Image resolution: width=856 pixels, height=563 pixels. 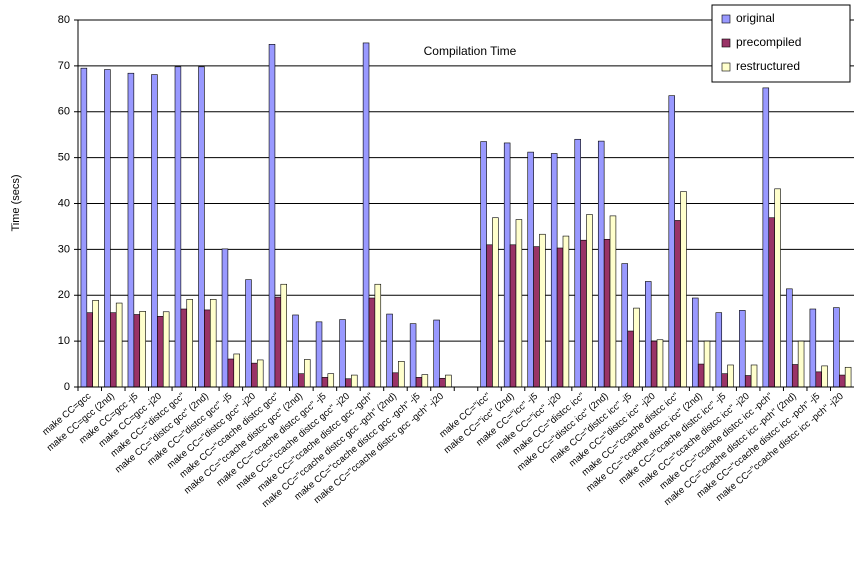 What do you see at coordinates (64, 20) in the screenshot?
I see `y-tick-label: 80` at bounding box center [64, 20].